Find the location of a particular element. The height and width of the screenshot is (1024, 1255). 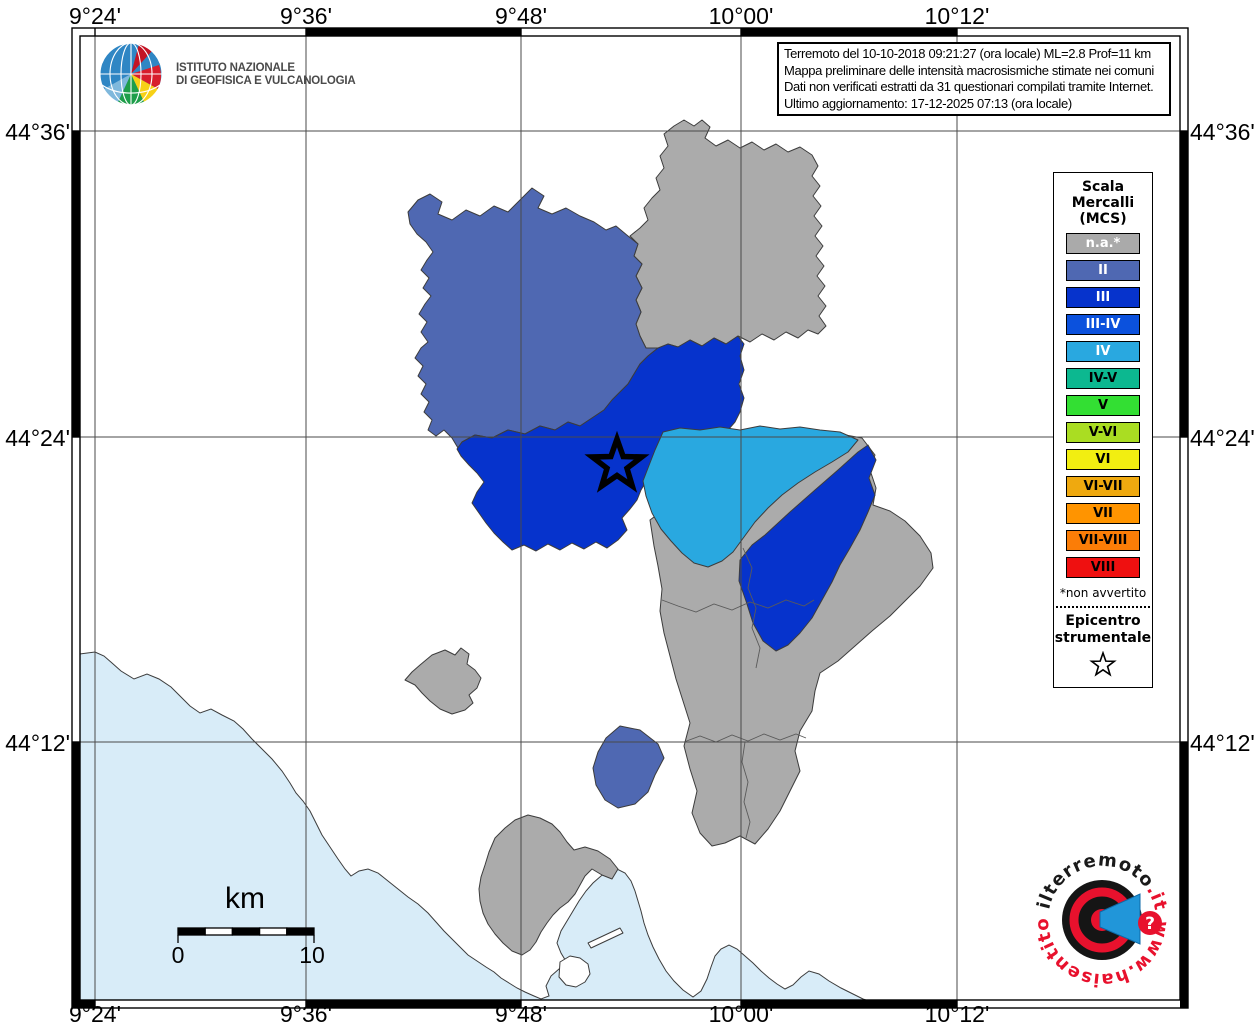

municipality-iv-cyan is located at coordinates (750, 496).